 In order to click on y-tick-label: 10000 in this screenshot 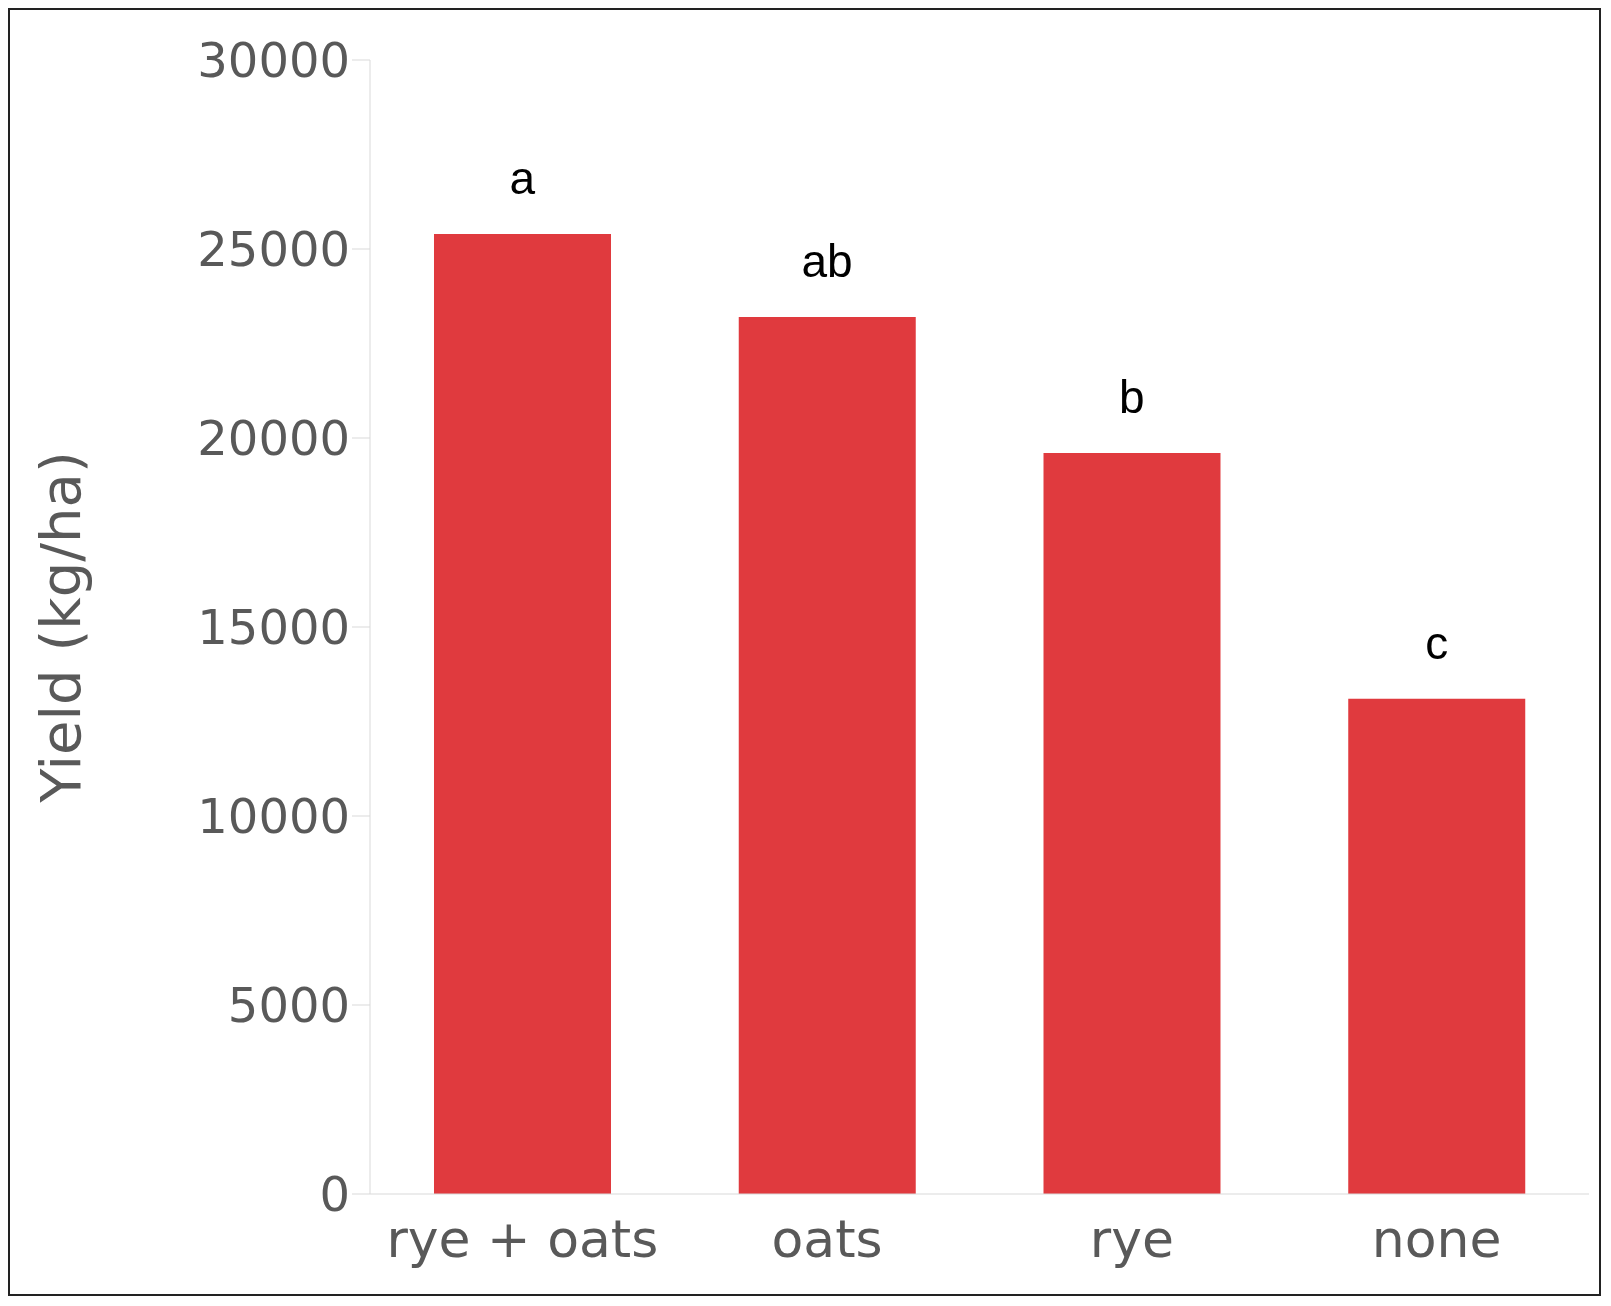, I will do `click(273, 816)`.